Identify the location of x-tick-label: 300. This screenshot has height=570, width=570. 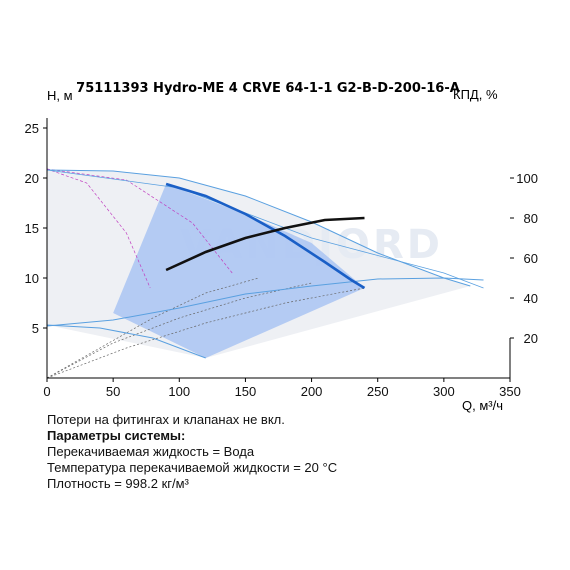
(444, 391).